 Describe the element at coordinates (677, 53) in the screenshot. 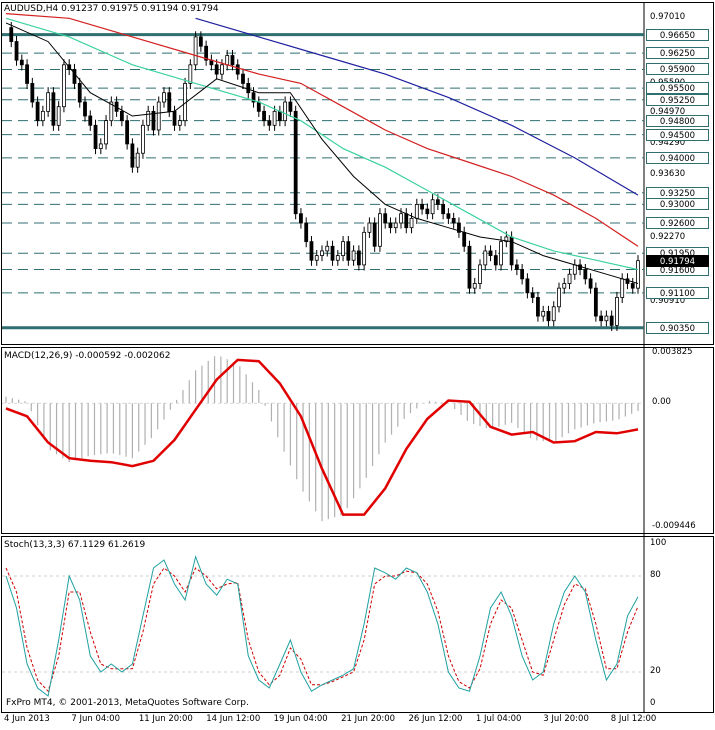

I see `level-price-label: 0.96250` at that location.